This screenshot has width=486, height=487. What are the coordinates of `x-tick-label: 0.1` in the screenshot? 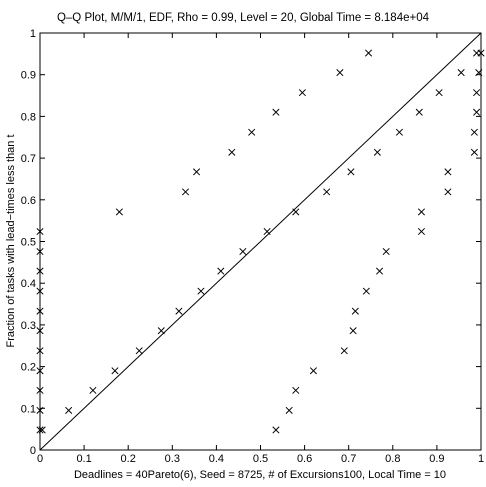 It's located at (83, 459).